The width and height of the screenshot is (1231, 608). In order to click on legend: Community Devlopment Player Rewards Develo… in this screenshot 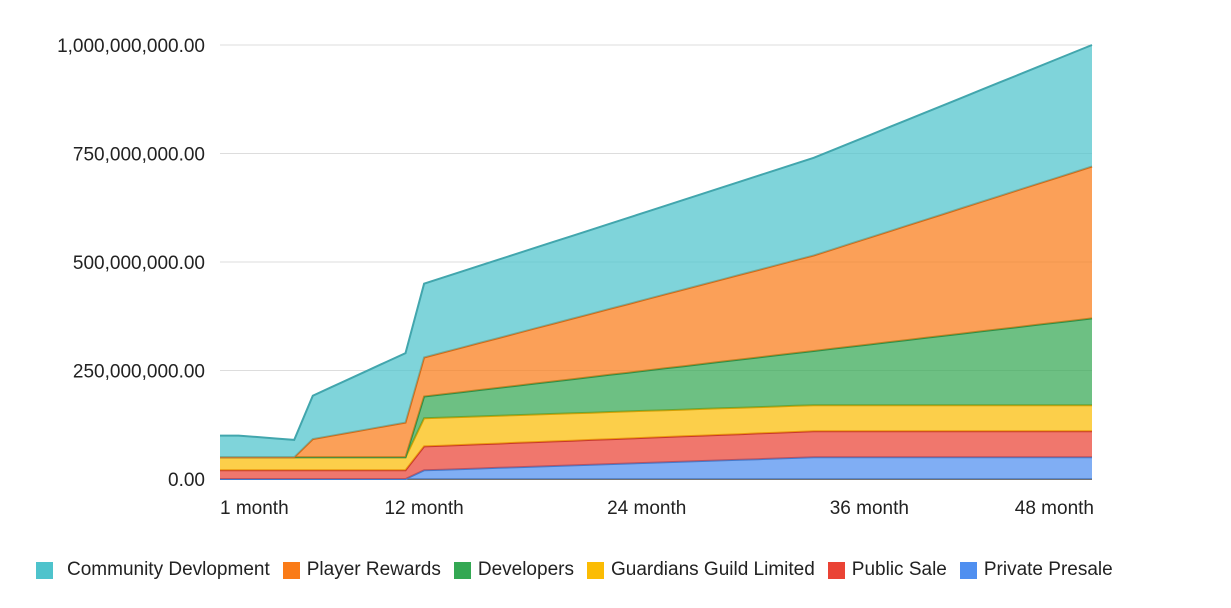, I will do `click(581, 570)`.